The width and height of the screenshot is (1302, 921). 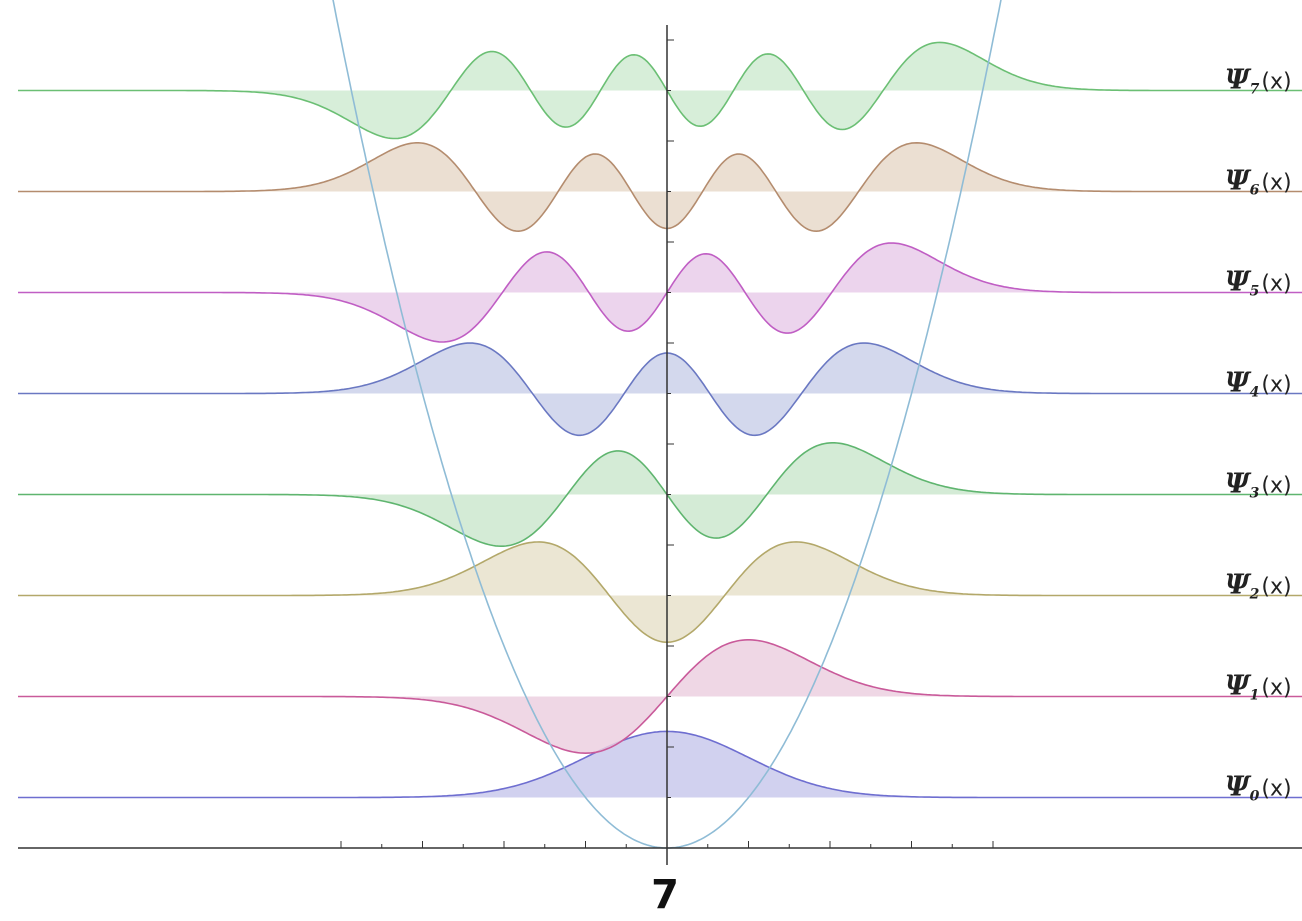 I want to click on psi-label-7: Ψ7(x), so click(x=1258, y=81).